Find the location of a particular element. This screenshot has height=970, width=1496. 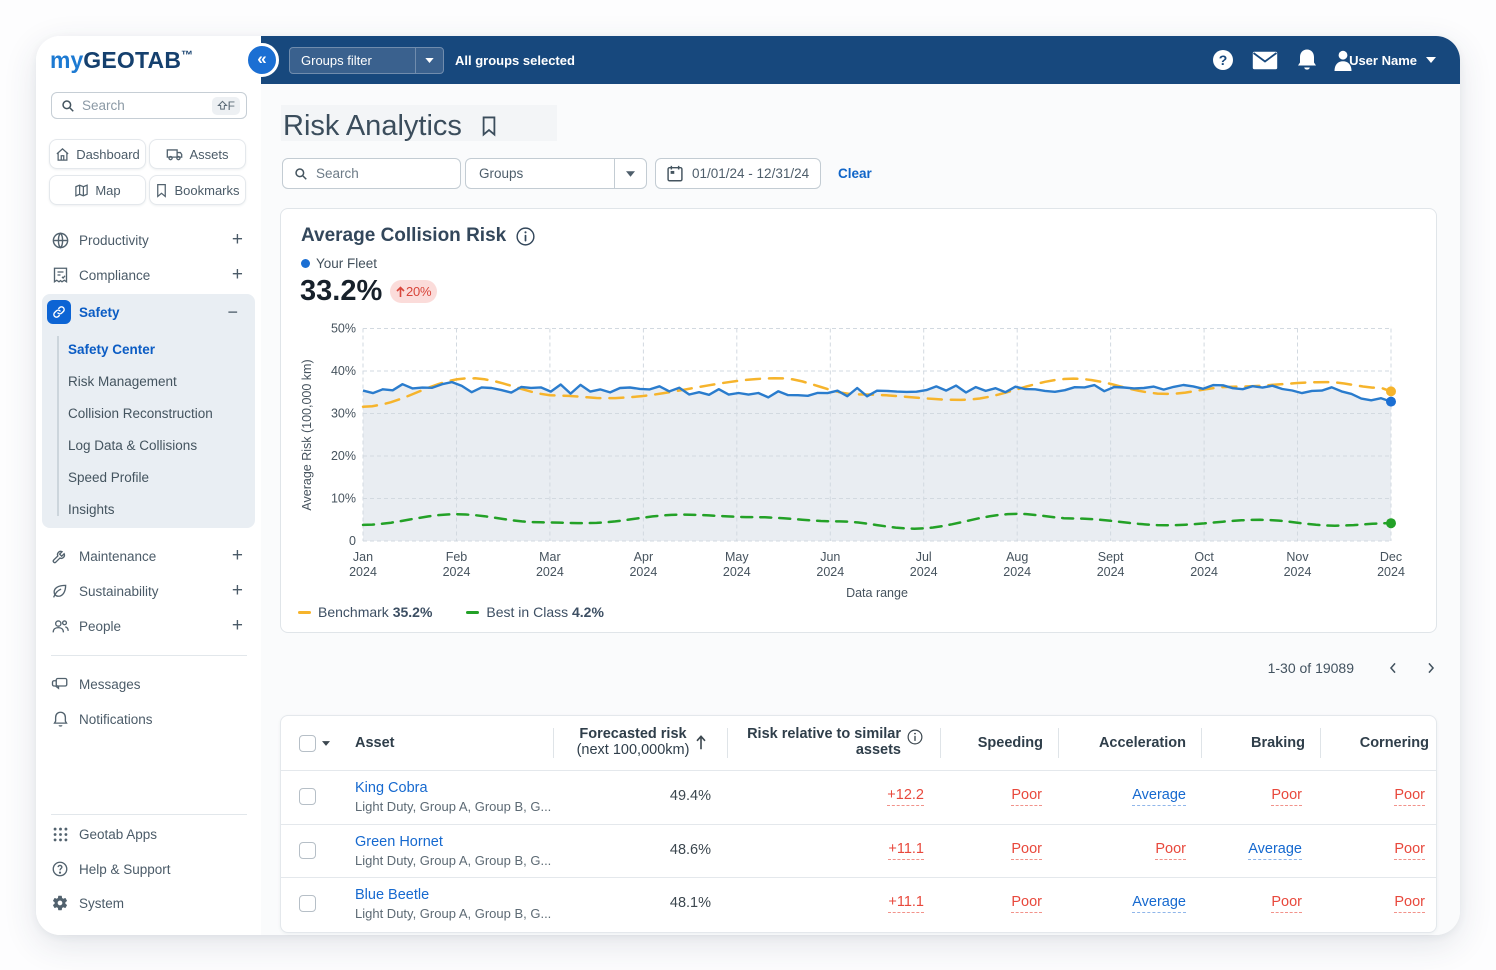

svg-text: Aug is located at coordinates (1017, 557).